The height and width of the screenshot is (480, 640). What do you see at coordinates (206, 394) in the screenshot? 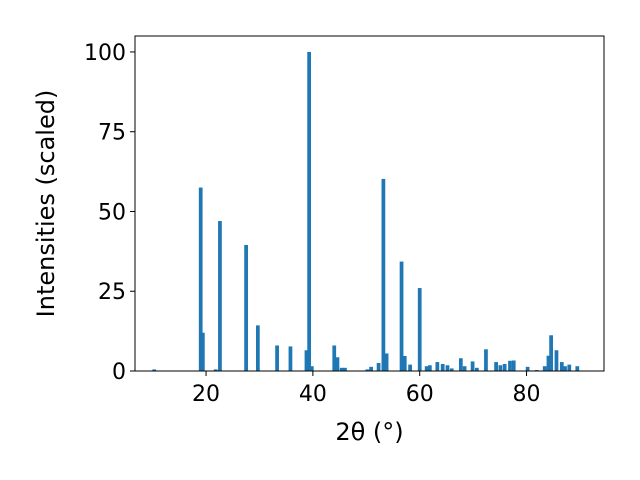
I see `x-tick-label: 20` at bounding box center [206, 394].